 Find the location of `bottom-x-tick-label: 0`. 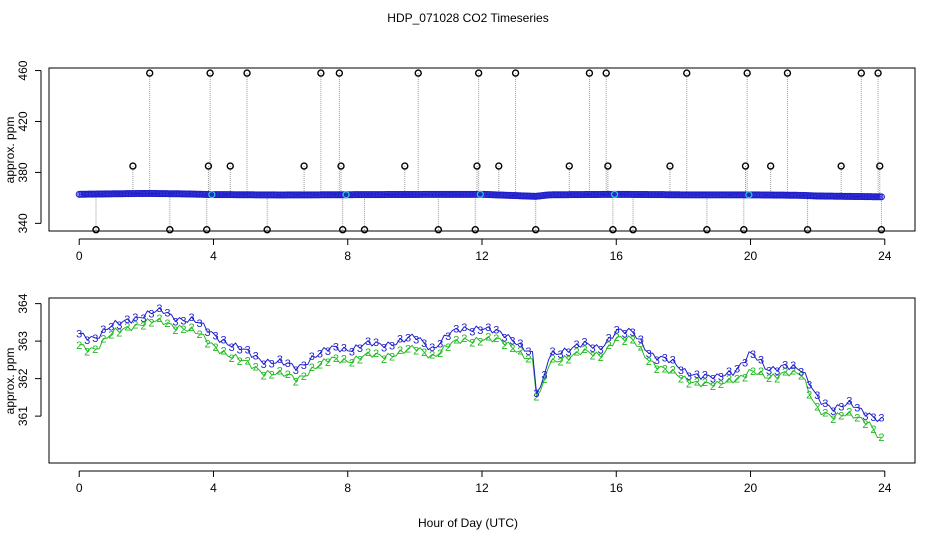

bottom-x-tick-label: 0 is located at coordinates (79, 488).